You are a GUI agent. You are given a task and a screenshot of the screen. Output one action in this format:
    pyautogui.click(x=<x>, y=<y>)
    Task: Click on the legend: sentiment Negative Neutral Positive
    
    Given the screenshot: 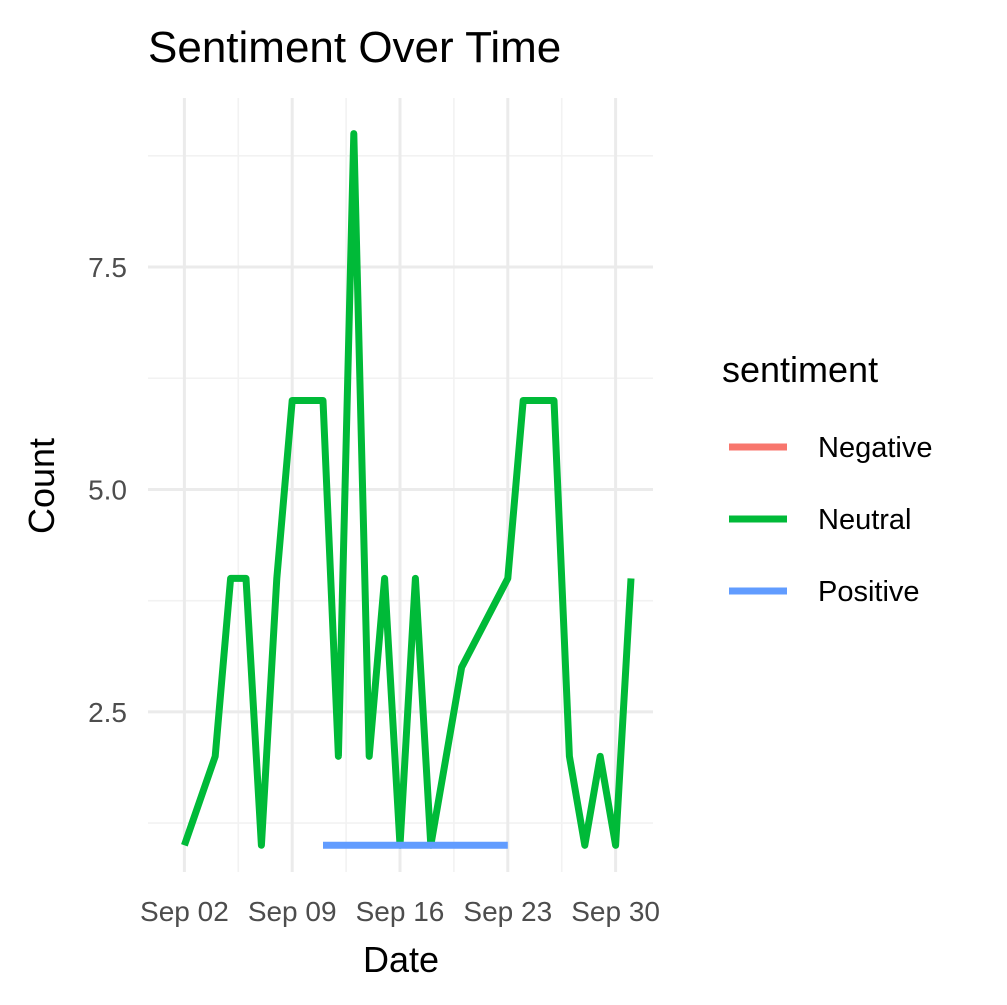 What is the action you would take?
    pyautogui.click(x=827, y=478)
    